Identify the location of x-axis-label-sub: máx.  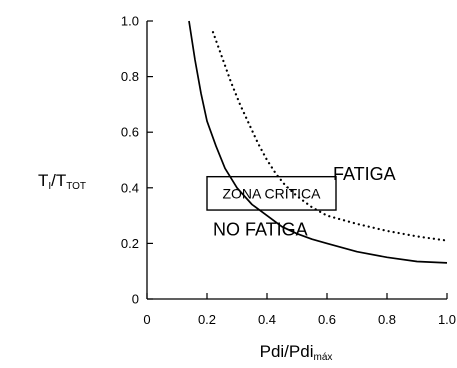
(322, 357).